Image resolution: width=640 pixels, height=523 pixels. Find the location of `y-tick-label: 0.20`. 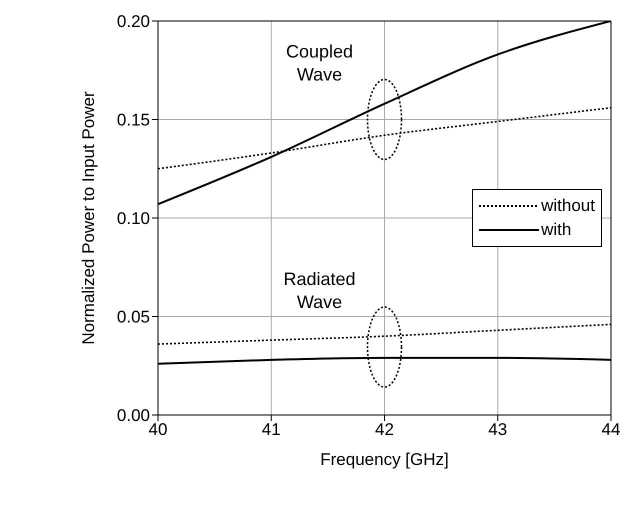

y-tick-label: 0.20 is located at coordinates (133, 22).